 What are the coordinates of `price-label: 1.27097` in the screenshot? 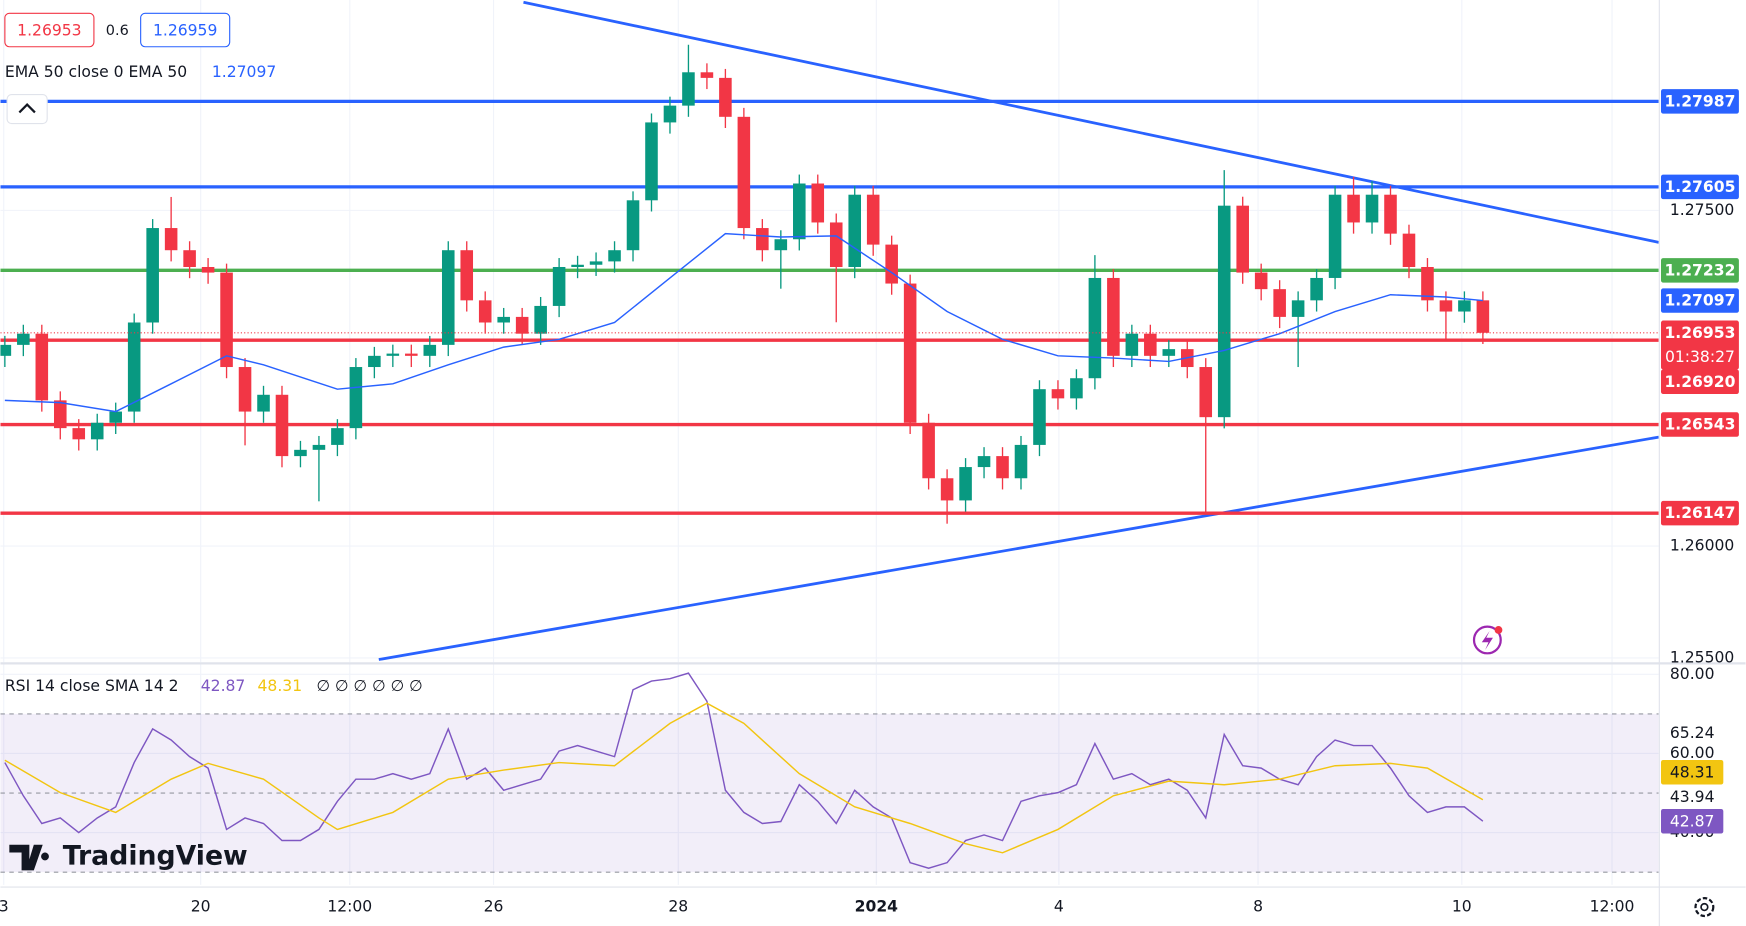 It's located at (1699, 301).